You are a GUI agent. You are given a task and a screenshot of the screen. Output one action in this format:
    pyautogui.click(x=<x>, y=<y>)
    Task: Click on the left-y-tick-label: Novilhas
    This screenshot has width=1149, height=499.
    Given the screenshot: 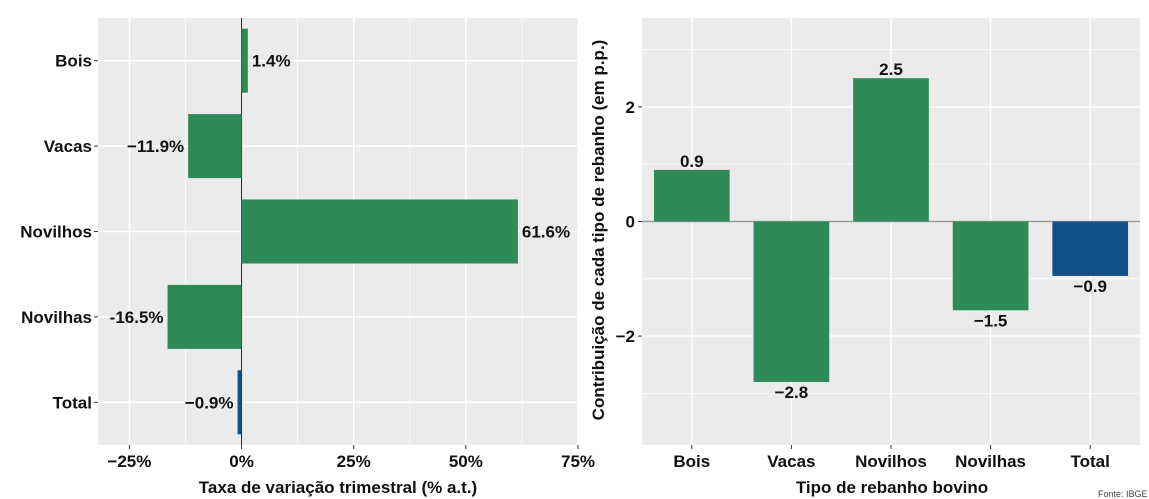 What is the action you would take?
    pyautogui.click(x=56, y=317)
    